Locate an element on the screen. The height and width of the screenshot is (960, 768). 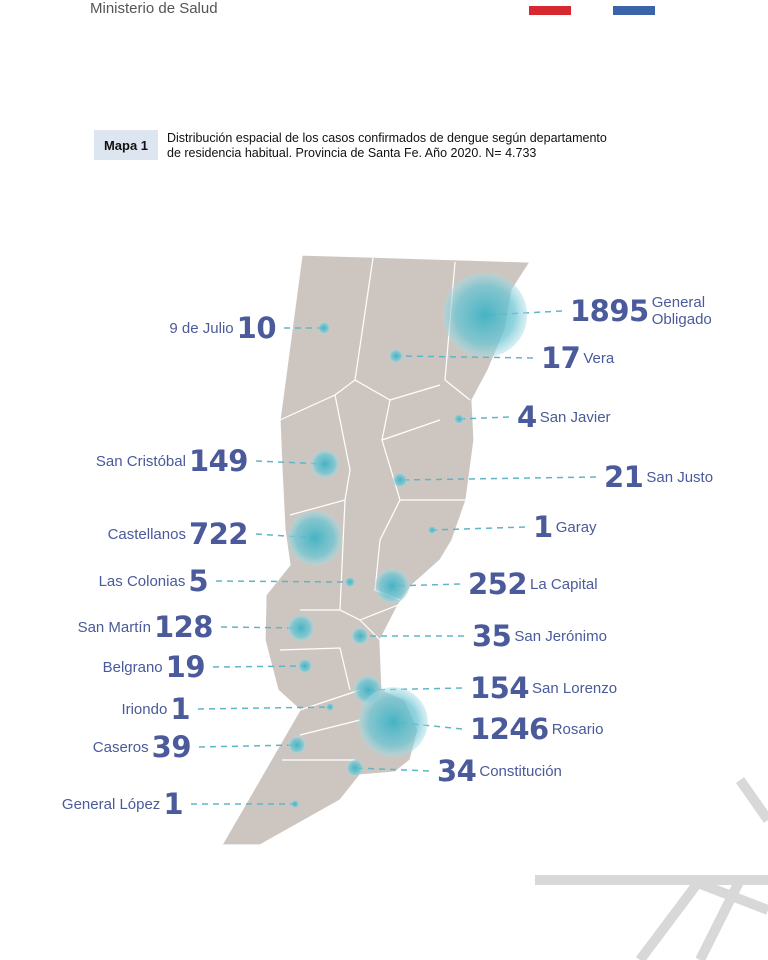
department-label: 1895 General Obligado is located at coordinates (648, 311).